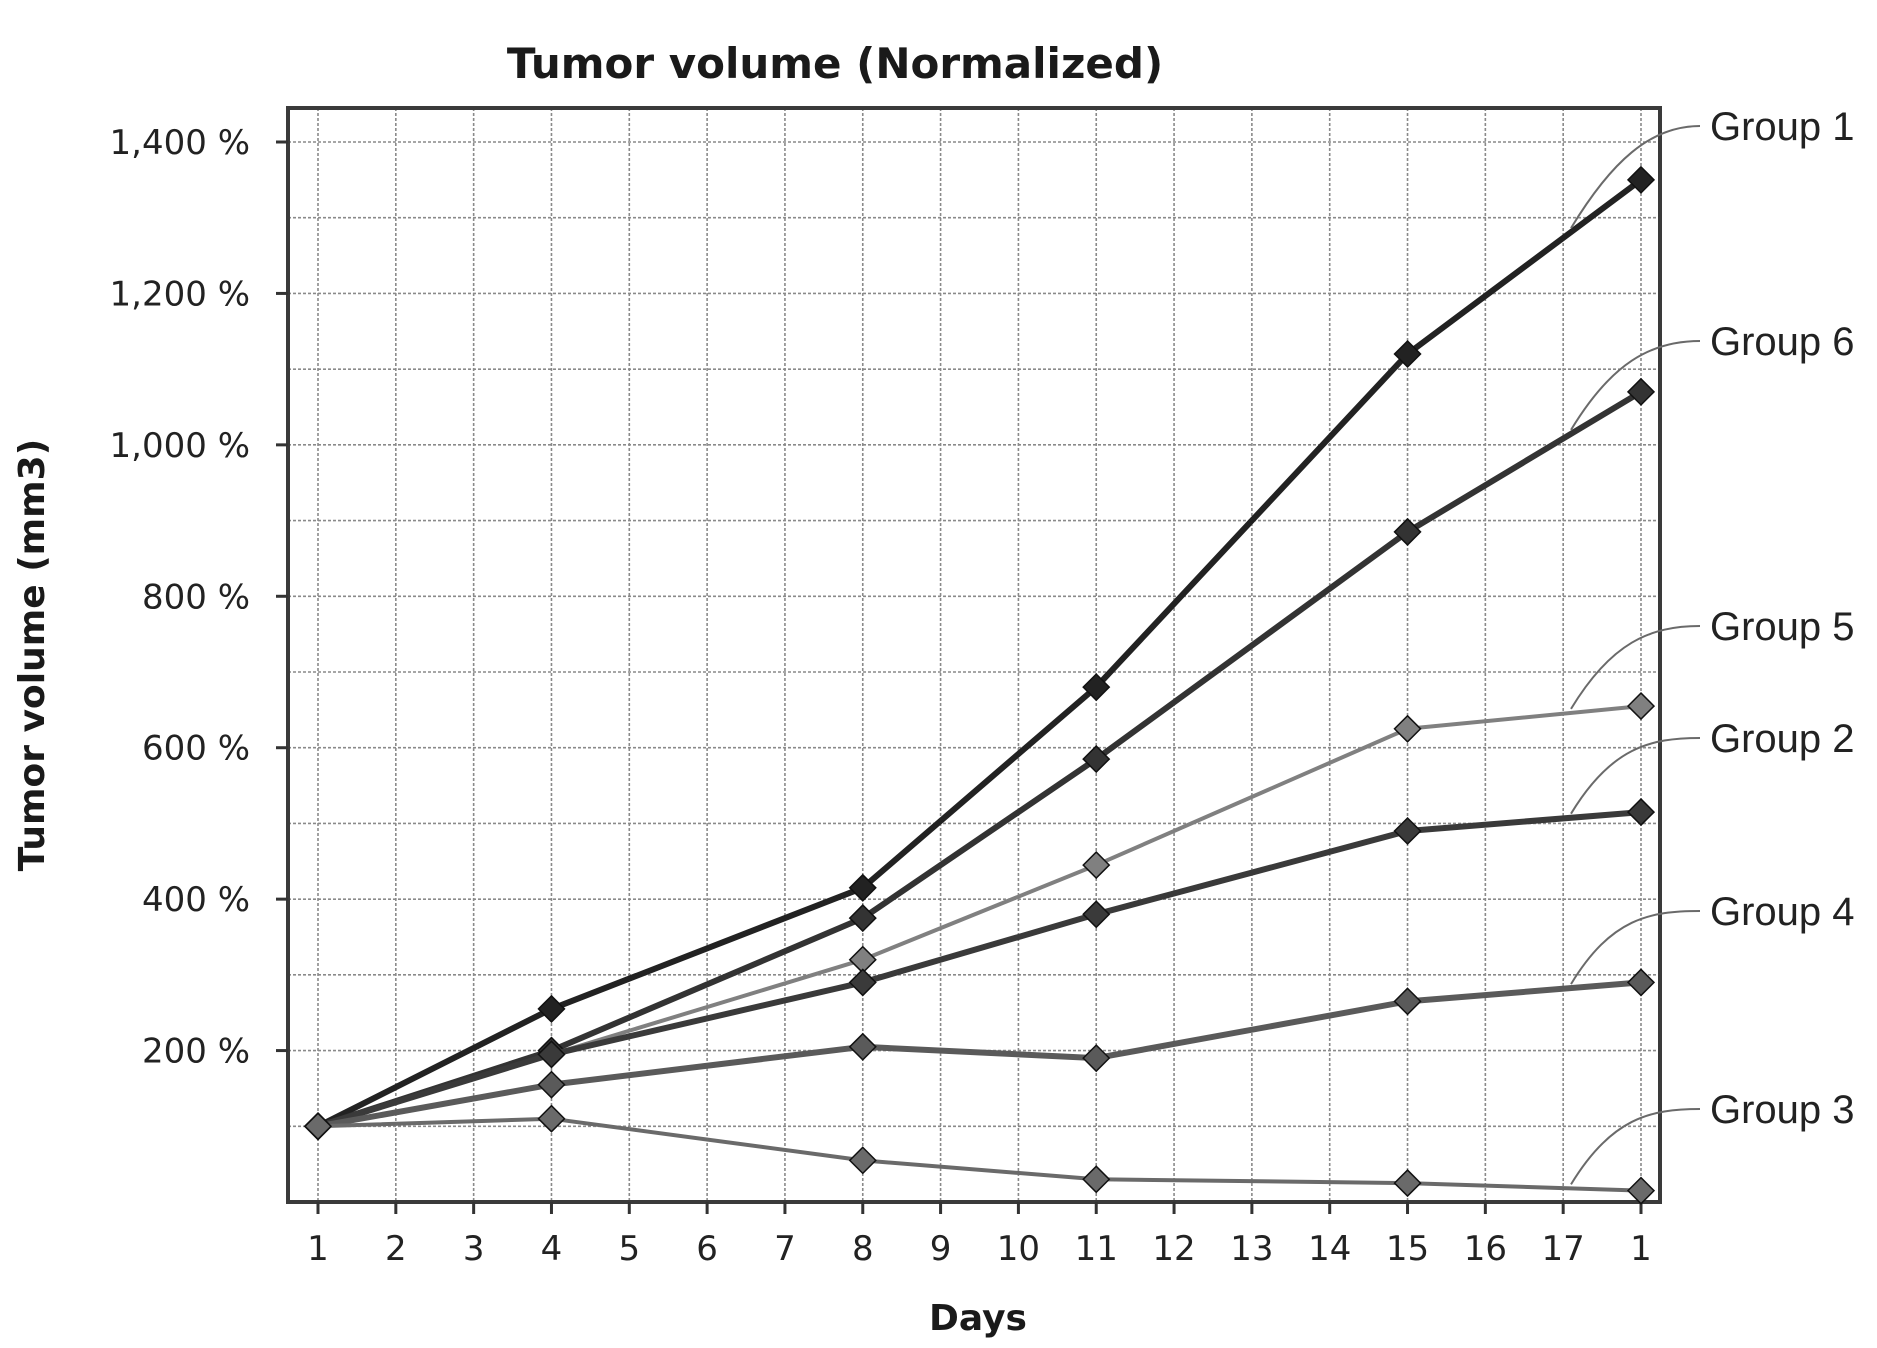  Describe the element at coordinates (1563, 1249) in the screenshot. I see `x-tick-label: 17` at that location.